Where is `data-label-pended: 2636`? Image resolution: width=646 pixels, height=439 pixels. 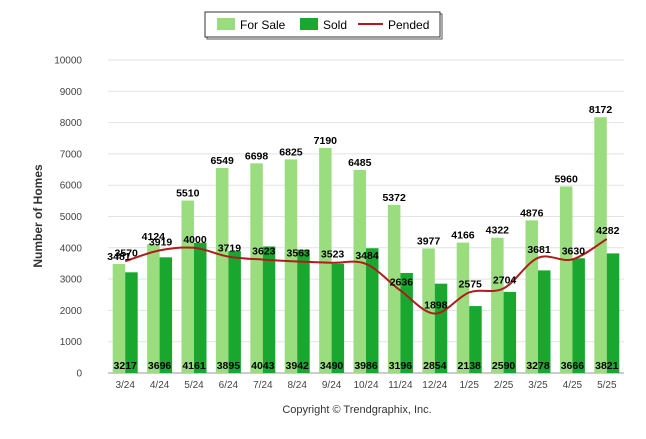
data-label-pended: 2636 is located at coordinates (402, 282).